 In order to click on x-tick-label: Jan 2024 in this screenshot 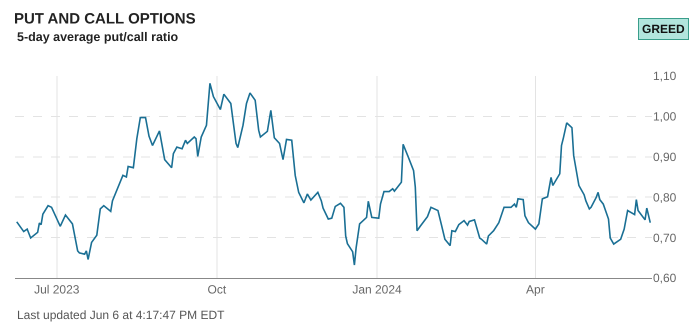, I will do `click(377, 289)`.